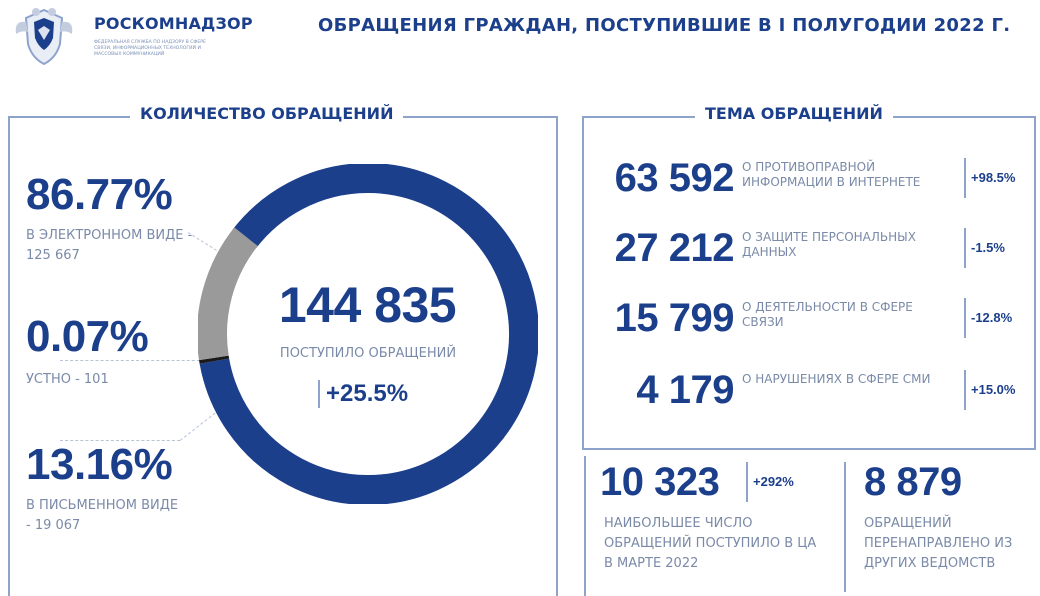  Describe the element at coordinates (120, 440) in the screenshot. I see `leader-line-written` at that location.